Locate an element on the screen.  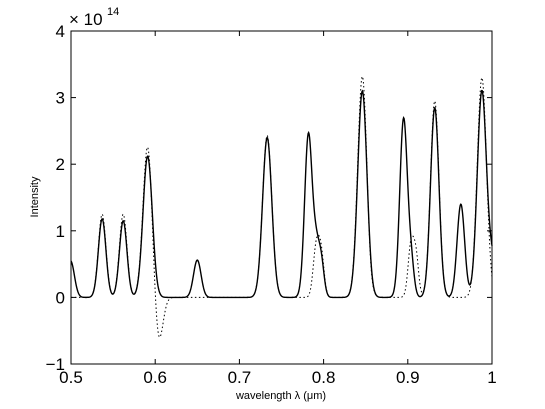
y-tick-label: 2 is located at coordinates (60, 164).